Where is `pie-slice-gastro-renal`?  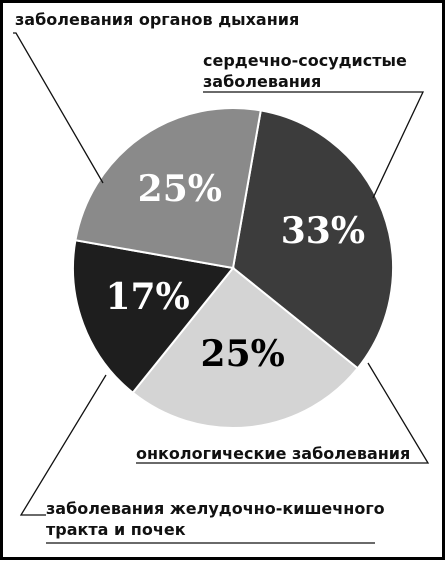
pie-slice-gastro-renal is located at coordinates (153, 317).